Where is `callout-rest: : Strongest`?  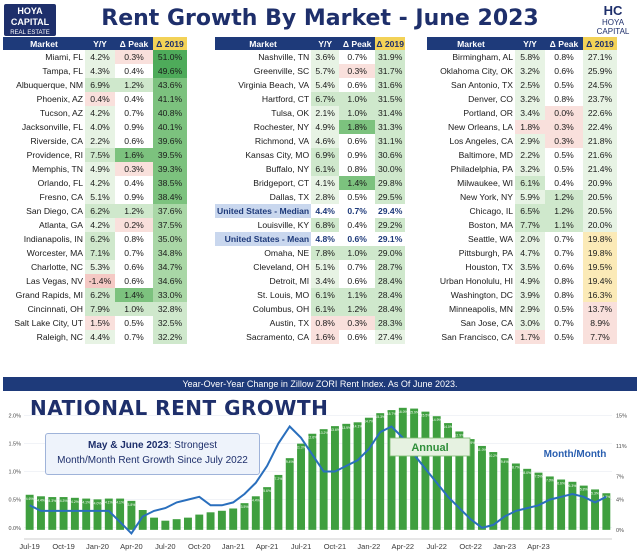
callout-rest: : Strongest is located at coordinates (192, 445).